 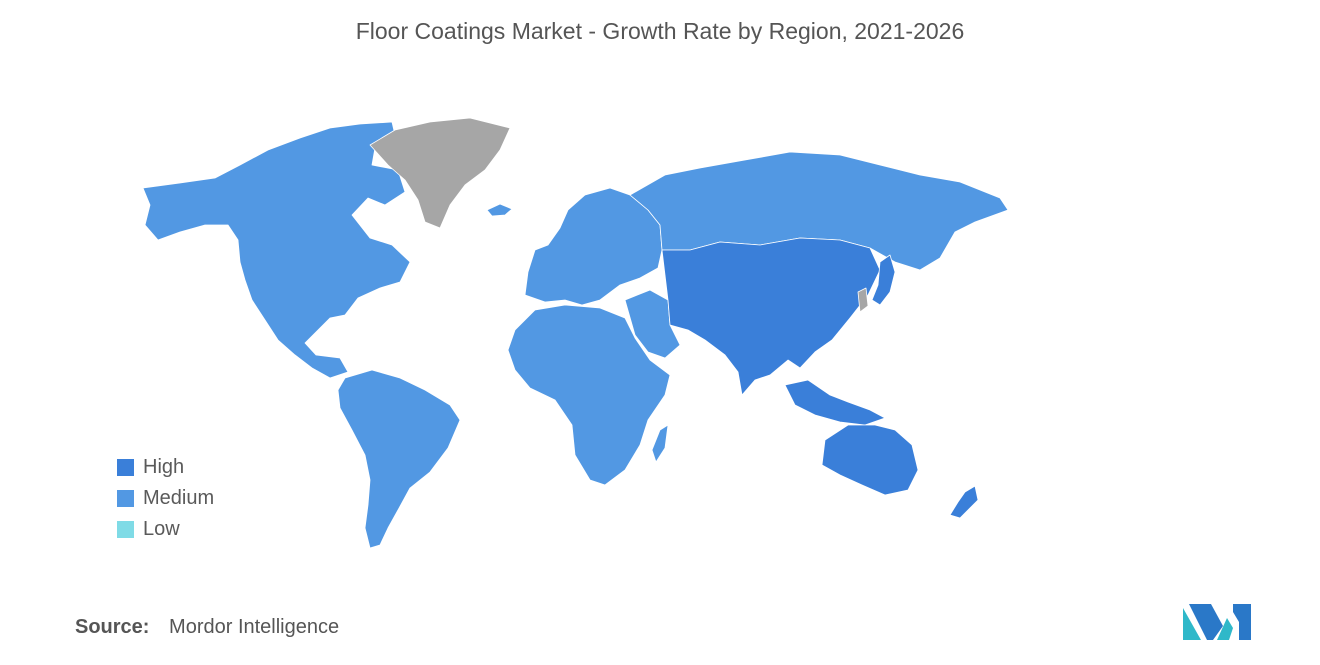 I want to click on region-southeast-asia-islands, so click(x=835, y=402).